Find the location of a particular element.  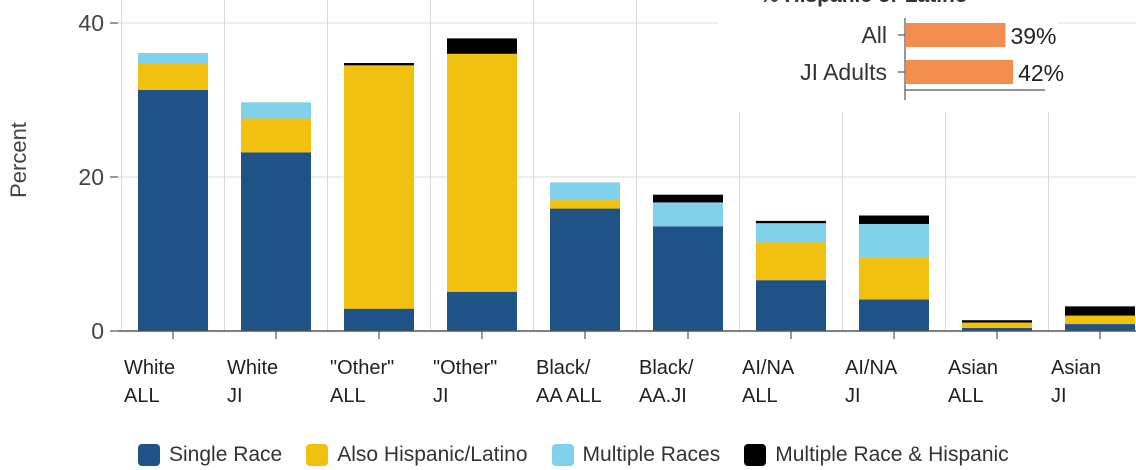

inset-value-label: 42% is located at coordinates (1041, 73).